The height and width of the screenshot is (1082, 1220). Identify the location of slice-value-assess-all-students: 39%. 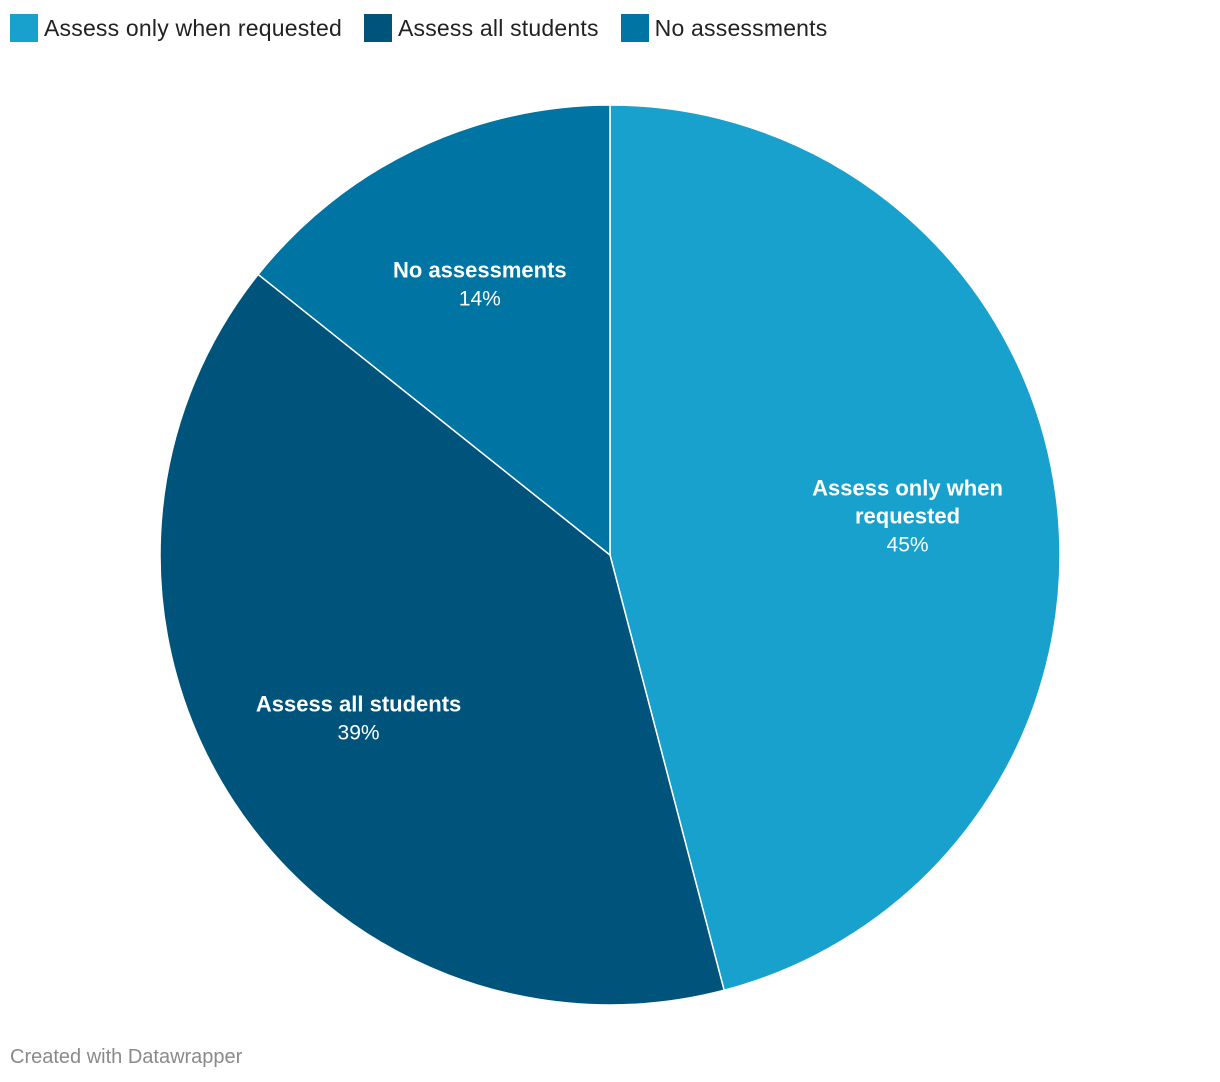
(359, 733).